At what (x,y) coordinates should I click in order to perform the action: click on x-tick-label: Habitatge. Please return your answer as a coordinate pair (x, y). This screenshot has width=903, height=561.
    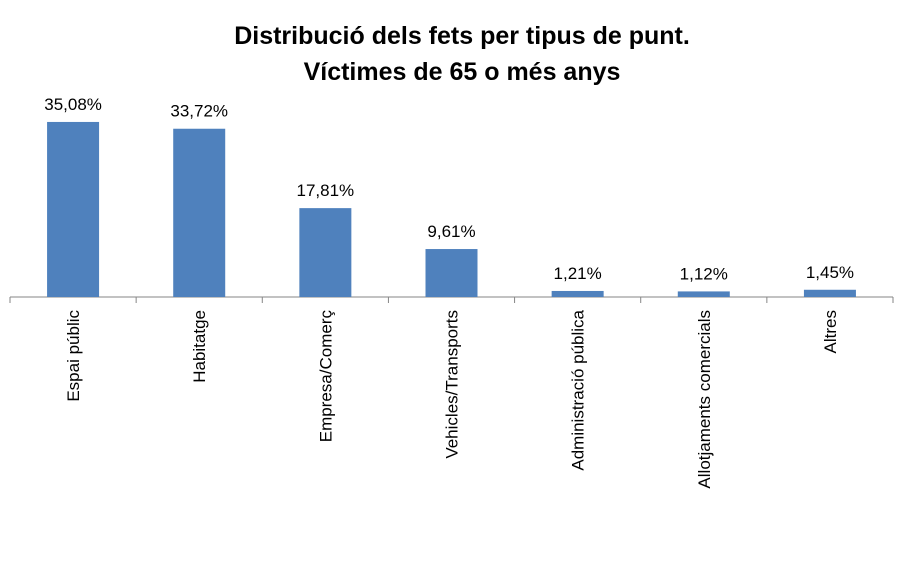
    Looking at the image, I should click on (199, 346).